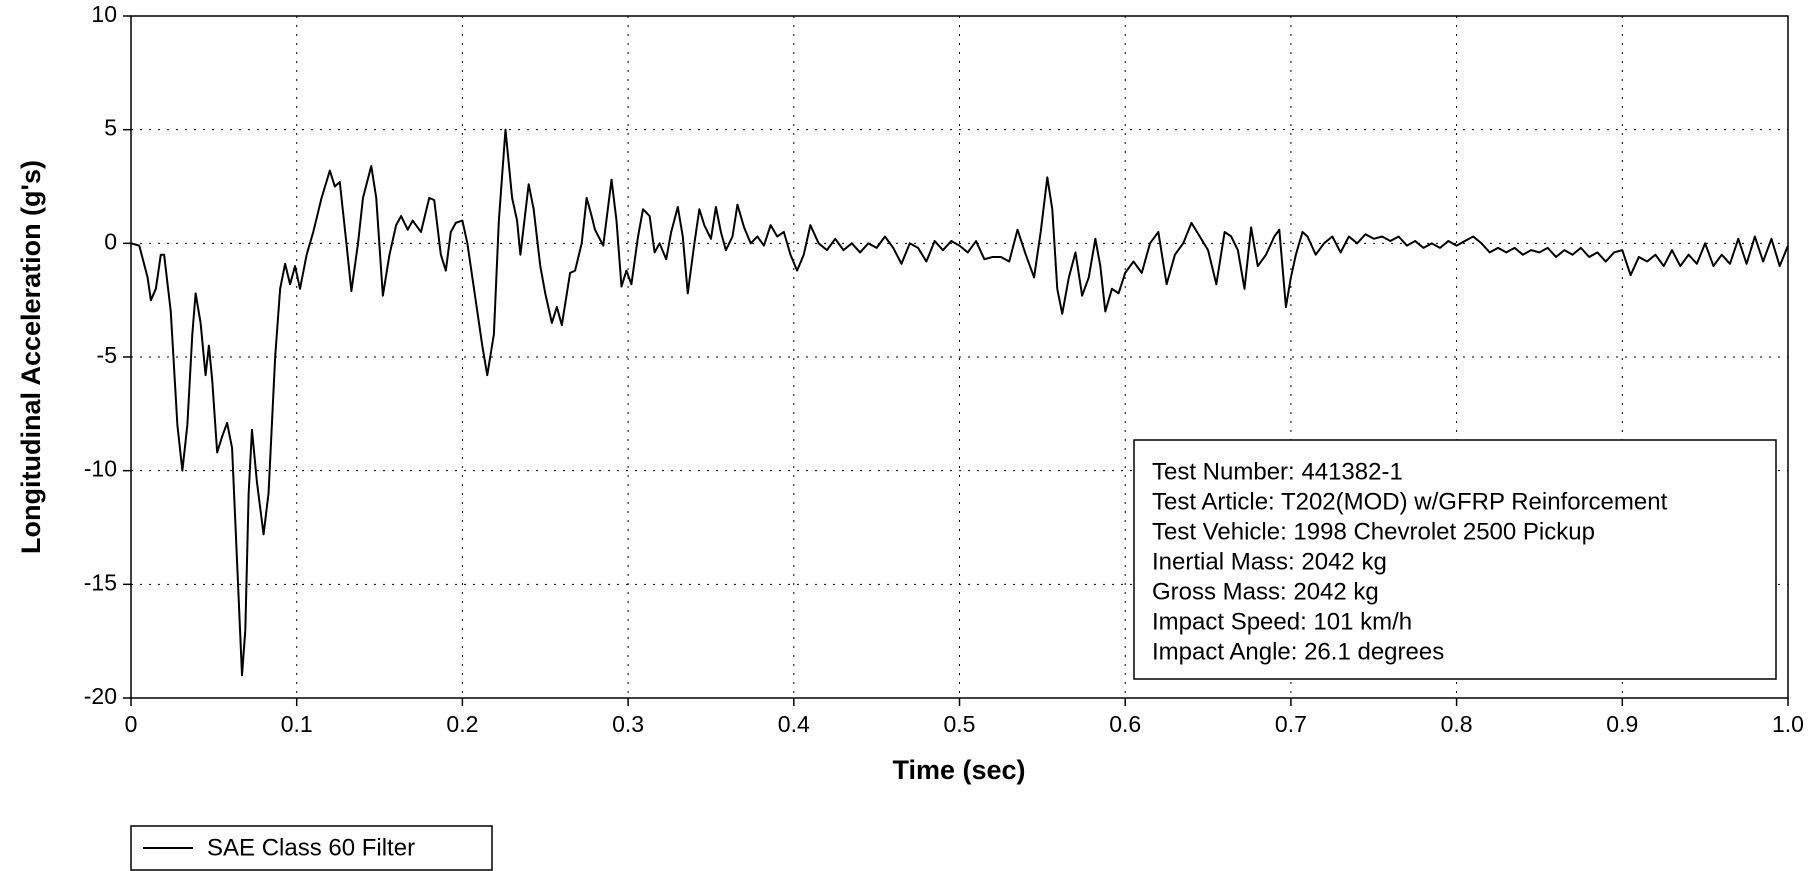 This screenshot has width=1809, height=871. I want to click on x-tick-label: 0.8, so click(1457, 724).